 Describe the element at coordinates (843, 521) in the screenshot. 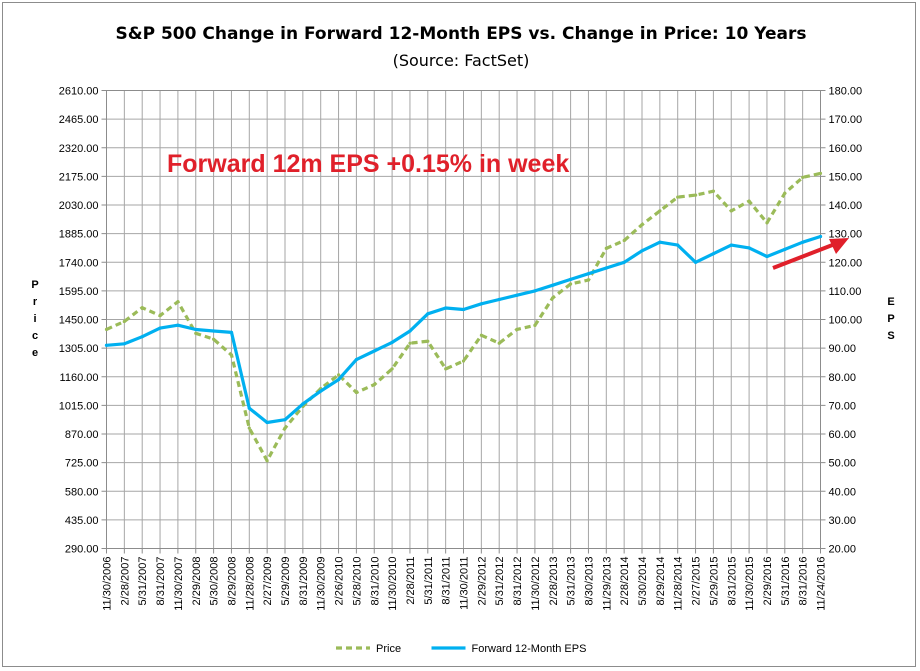

I see `right-tick-label: 30.00` at that location.